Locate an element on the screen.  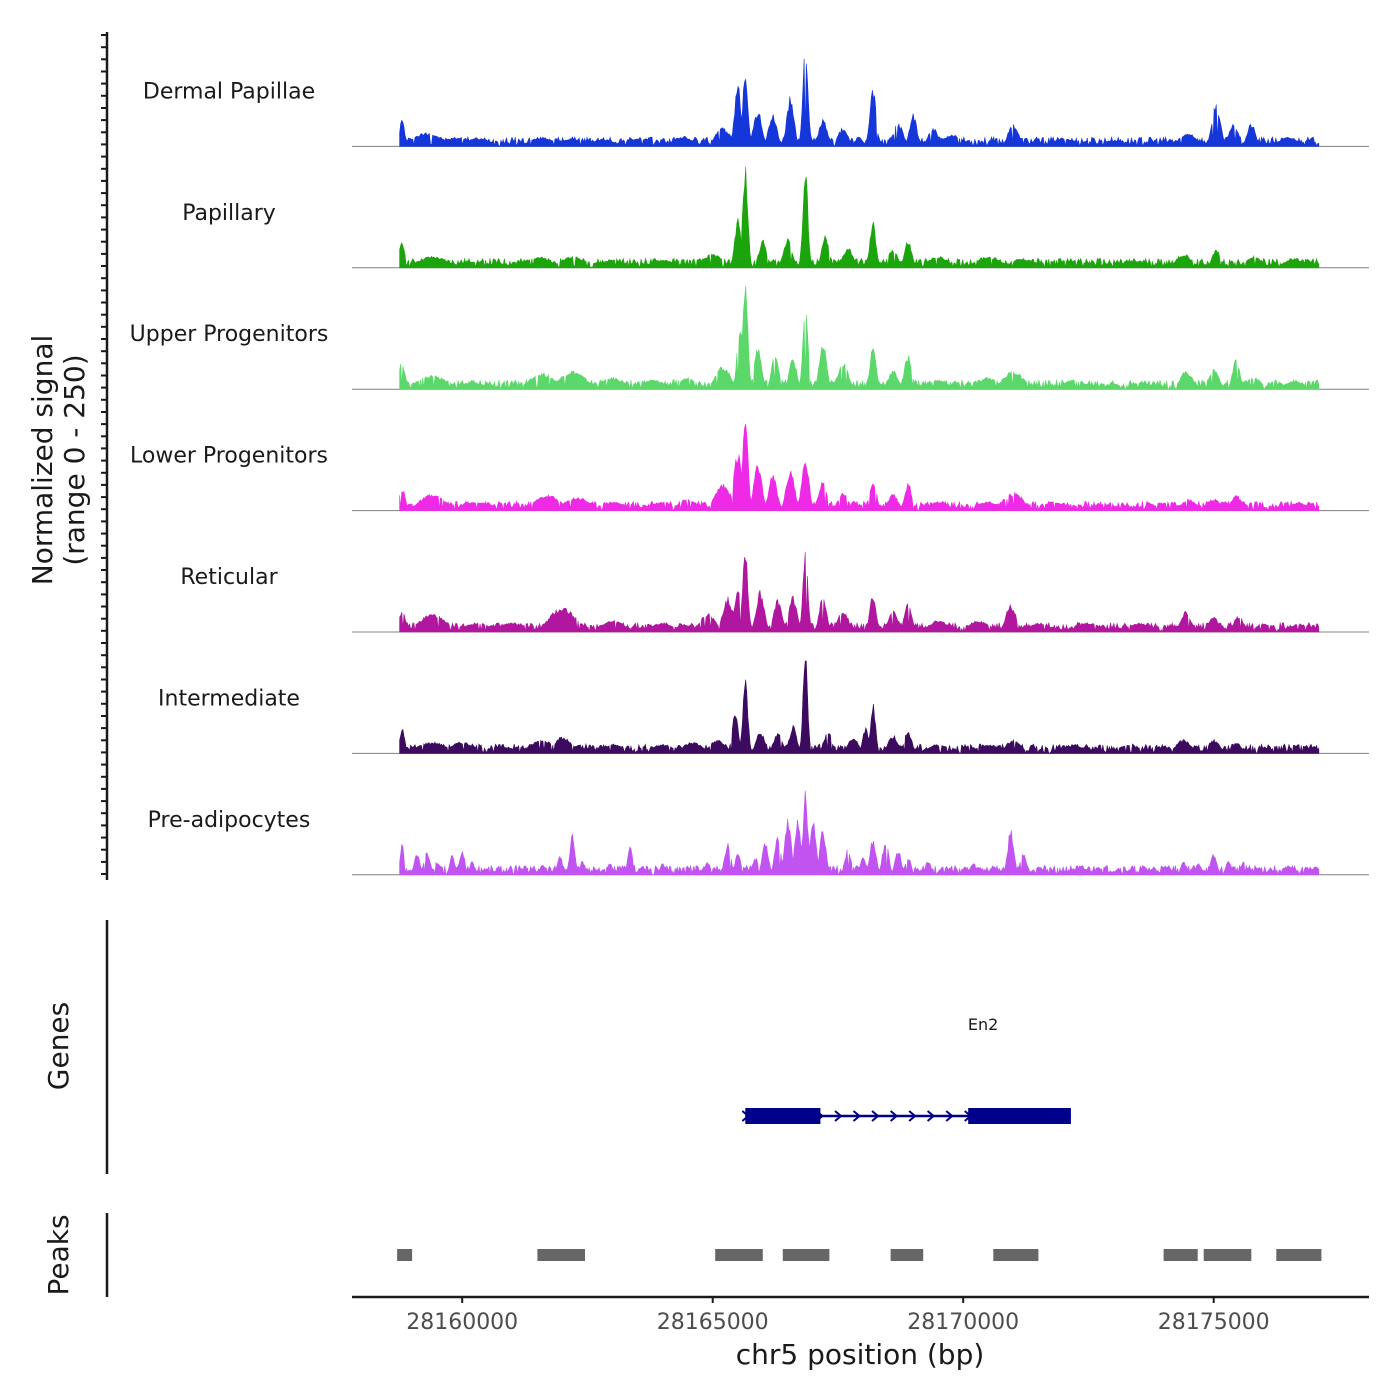
track-reticular: Reticular is located at coordinates (774, 592).